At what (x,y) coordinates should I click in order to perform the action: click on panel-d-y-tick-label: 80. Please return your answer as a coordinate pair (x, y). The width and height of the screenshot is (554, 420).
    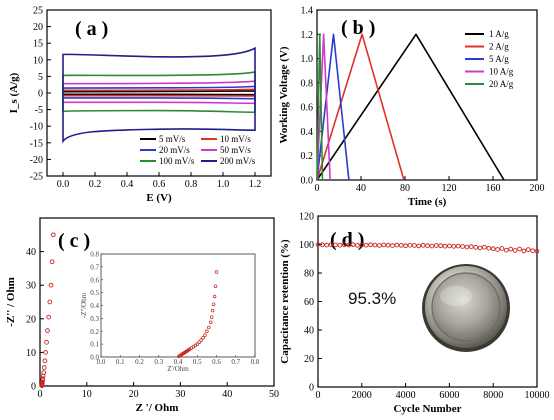
    Looking at the image, I should click on (309, 274).